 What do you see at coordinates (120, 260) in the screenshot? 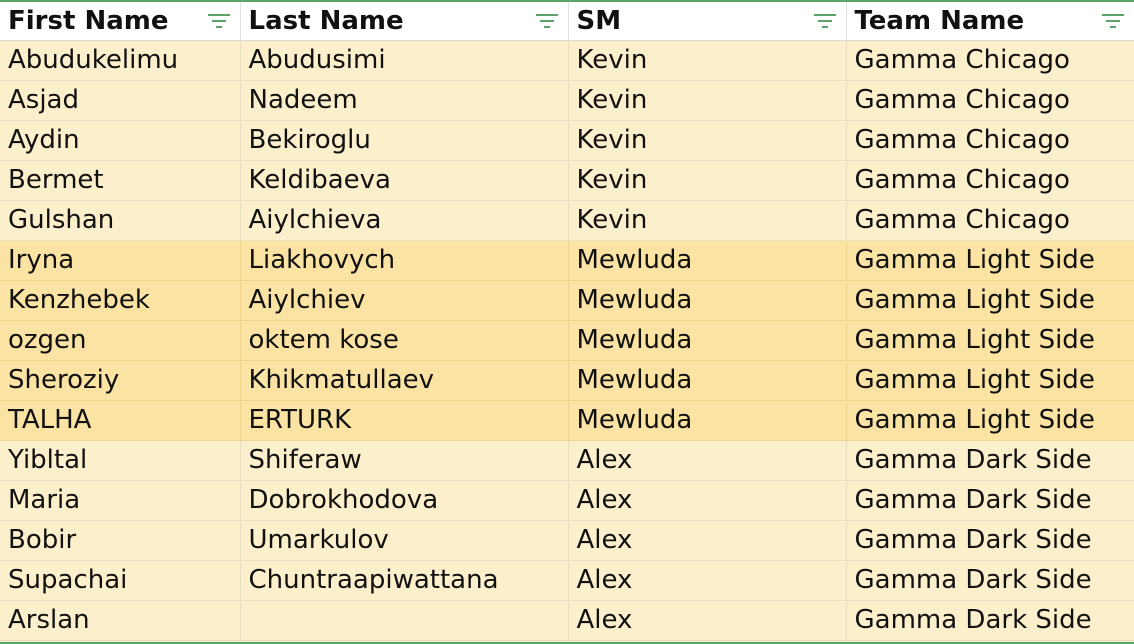
I see `cell-first-name: Iryna` at bounding box center [120, 260].